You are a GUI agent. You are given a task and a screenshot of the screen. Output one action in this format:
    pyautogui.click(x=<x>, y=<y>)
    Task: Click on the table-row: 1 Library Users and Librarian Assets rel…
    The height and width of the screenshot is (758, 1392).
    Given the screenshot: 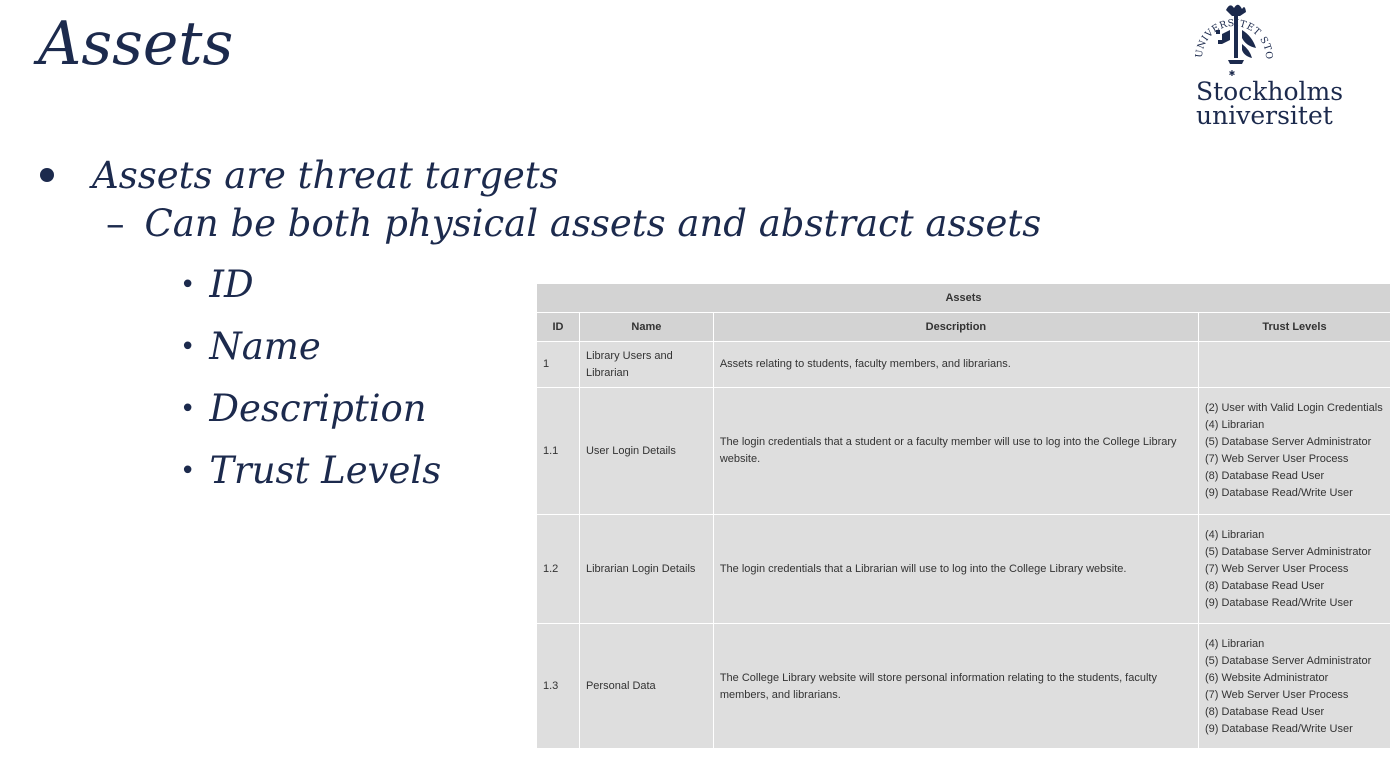 What is the action you would take?
    pyautogui.click(x=963, y=364)
    